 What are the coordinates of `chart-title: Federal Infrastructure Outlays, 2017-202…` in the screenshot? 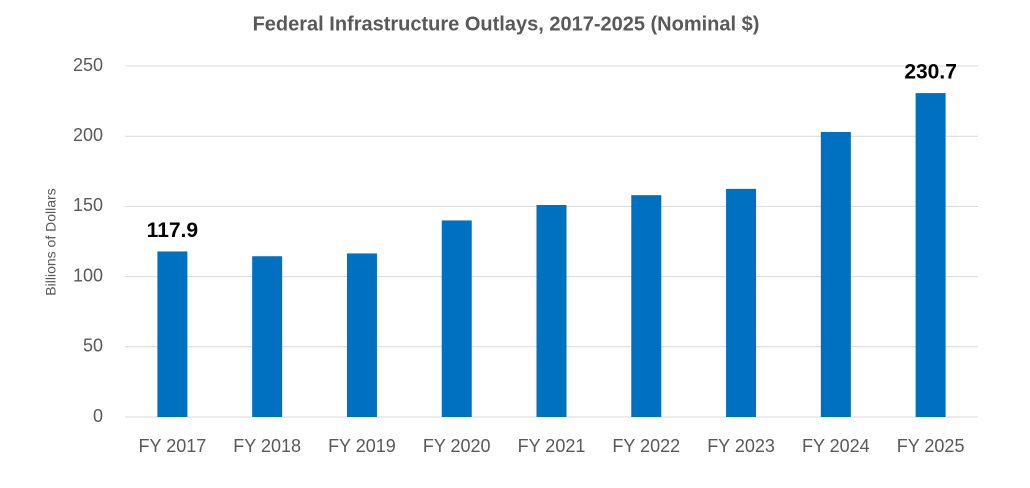 It's located at (506, 24).